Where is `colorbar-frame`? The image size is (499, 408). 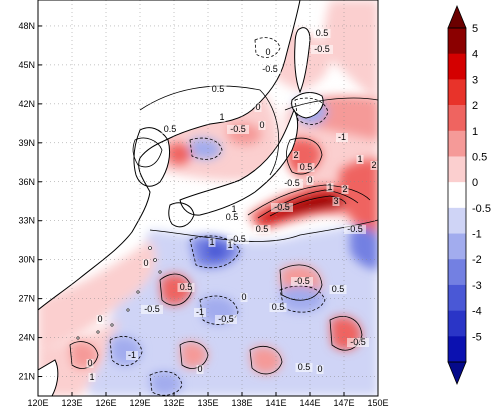
colorbar-frame is located at coordinates (457, 195).